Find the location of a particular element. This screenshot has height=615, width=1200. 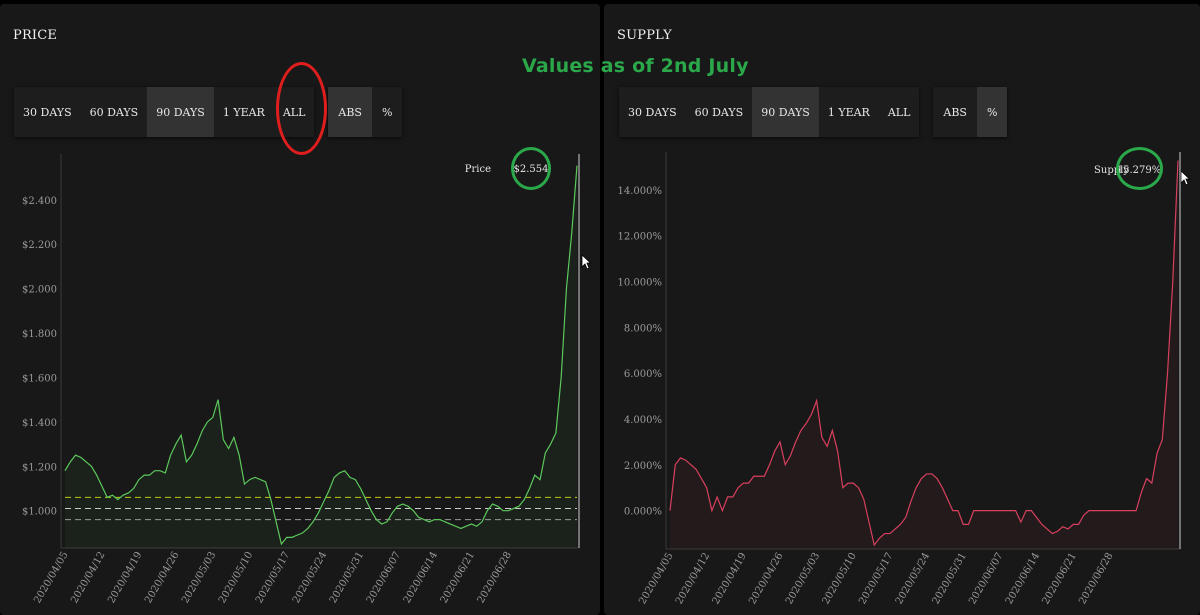

price-panel-title: PRICE is located at coordinates (35, 35).